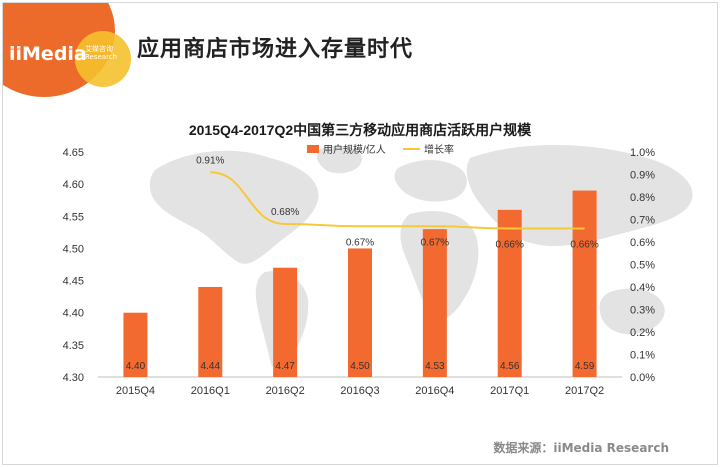 Image resolution: width=720 pixels, height=467 pixels. What do you see at coordinates (642, 198) in the screenshot?
I see `y2-tick-label: 0.8%` at bounding box center [642, 198].